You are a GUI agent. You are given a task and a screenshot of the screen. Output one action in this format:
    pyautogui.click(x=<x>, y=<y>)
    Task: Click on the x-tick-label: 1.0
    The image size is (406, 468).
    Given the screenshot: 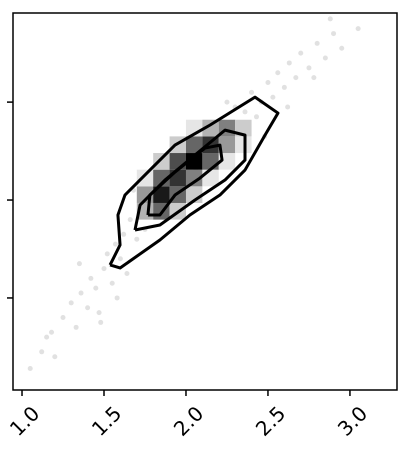 What is the action you would take?
    pyautogui.click(x=24, y=420)
    